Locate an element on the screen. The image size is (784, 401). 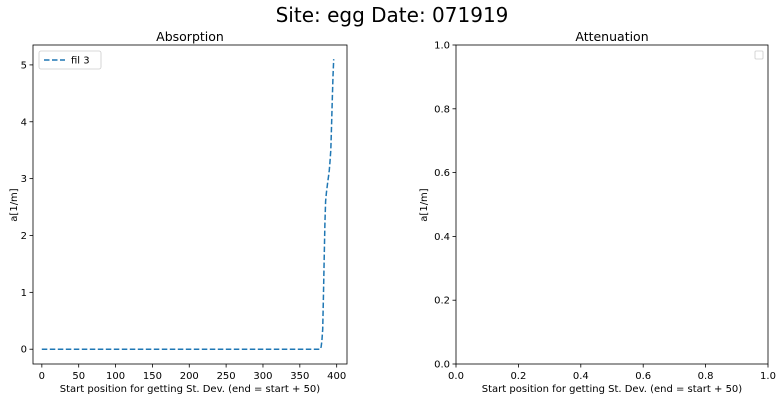
y-tick-label: 0.4 is located at coordinates (442, 237).